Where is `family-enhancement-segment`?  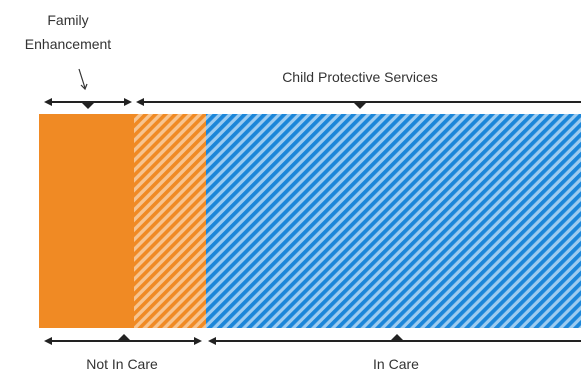
family-enhancement-segment is located at coordinates (86, 221).